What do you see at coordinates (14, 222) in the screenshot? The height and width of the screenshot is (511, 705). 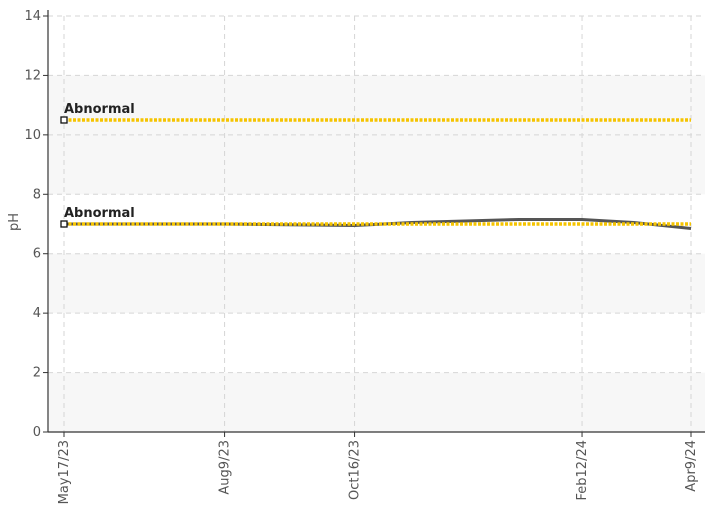 I see `y-axis-title: pH` at bounding box center [14, 222].